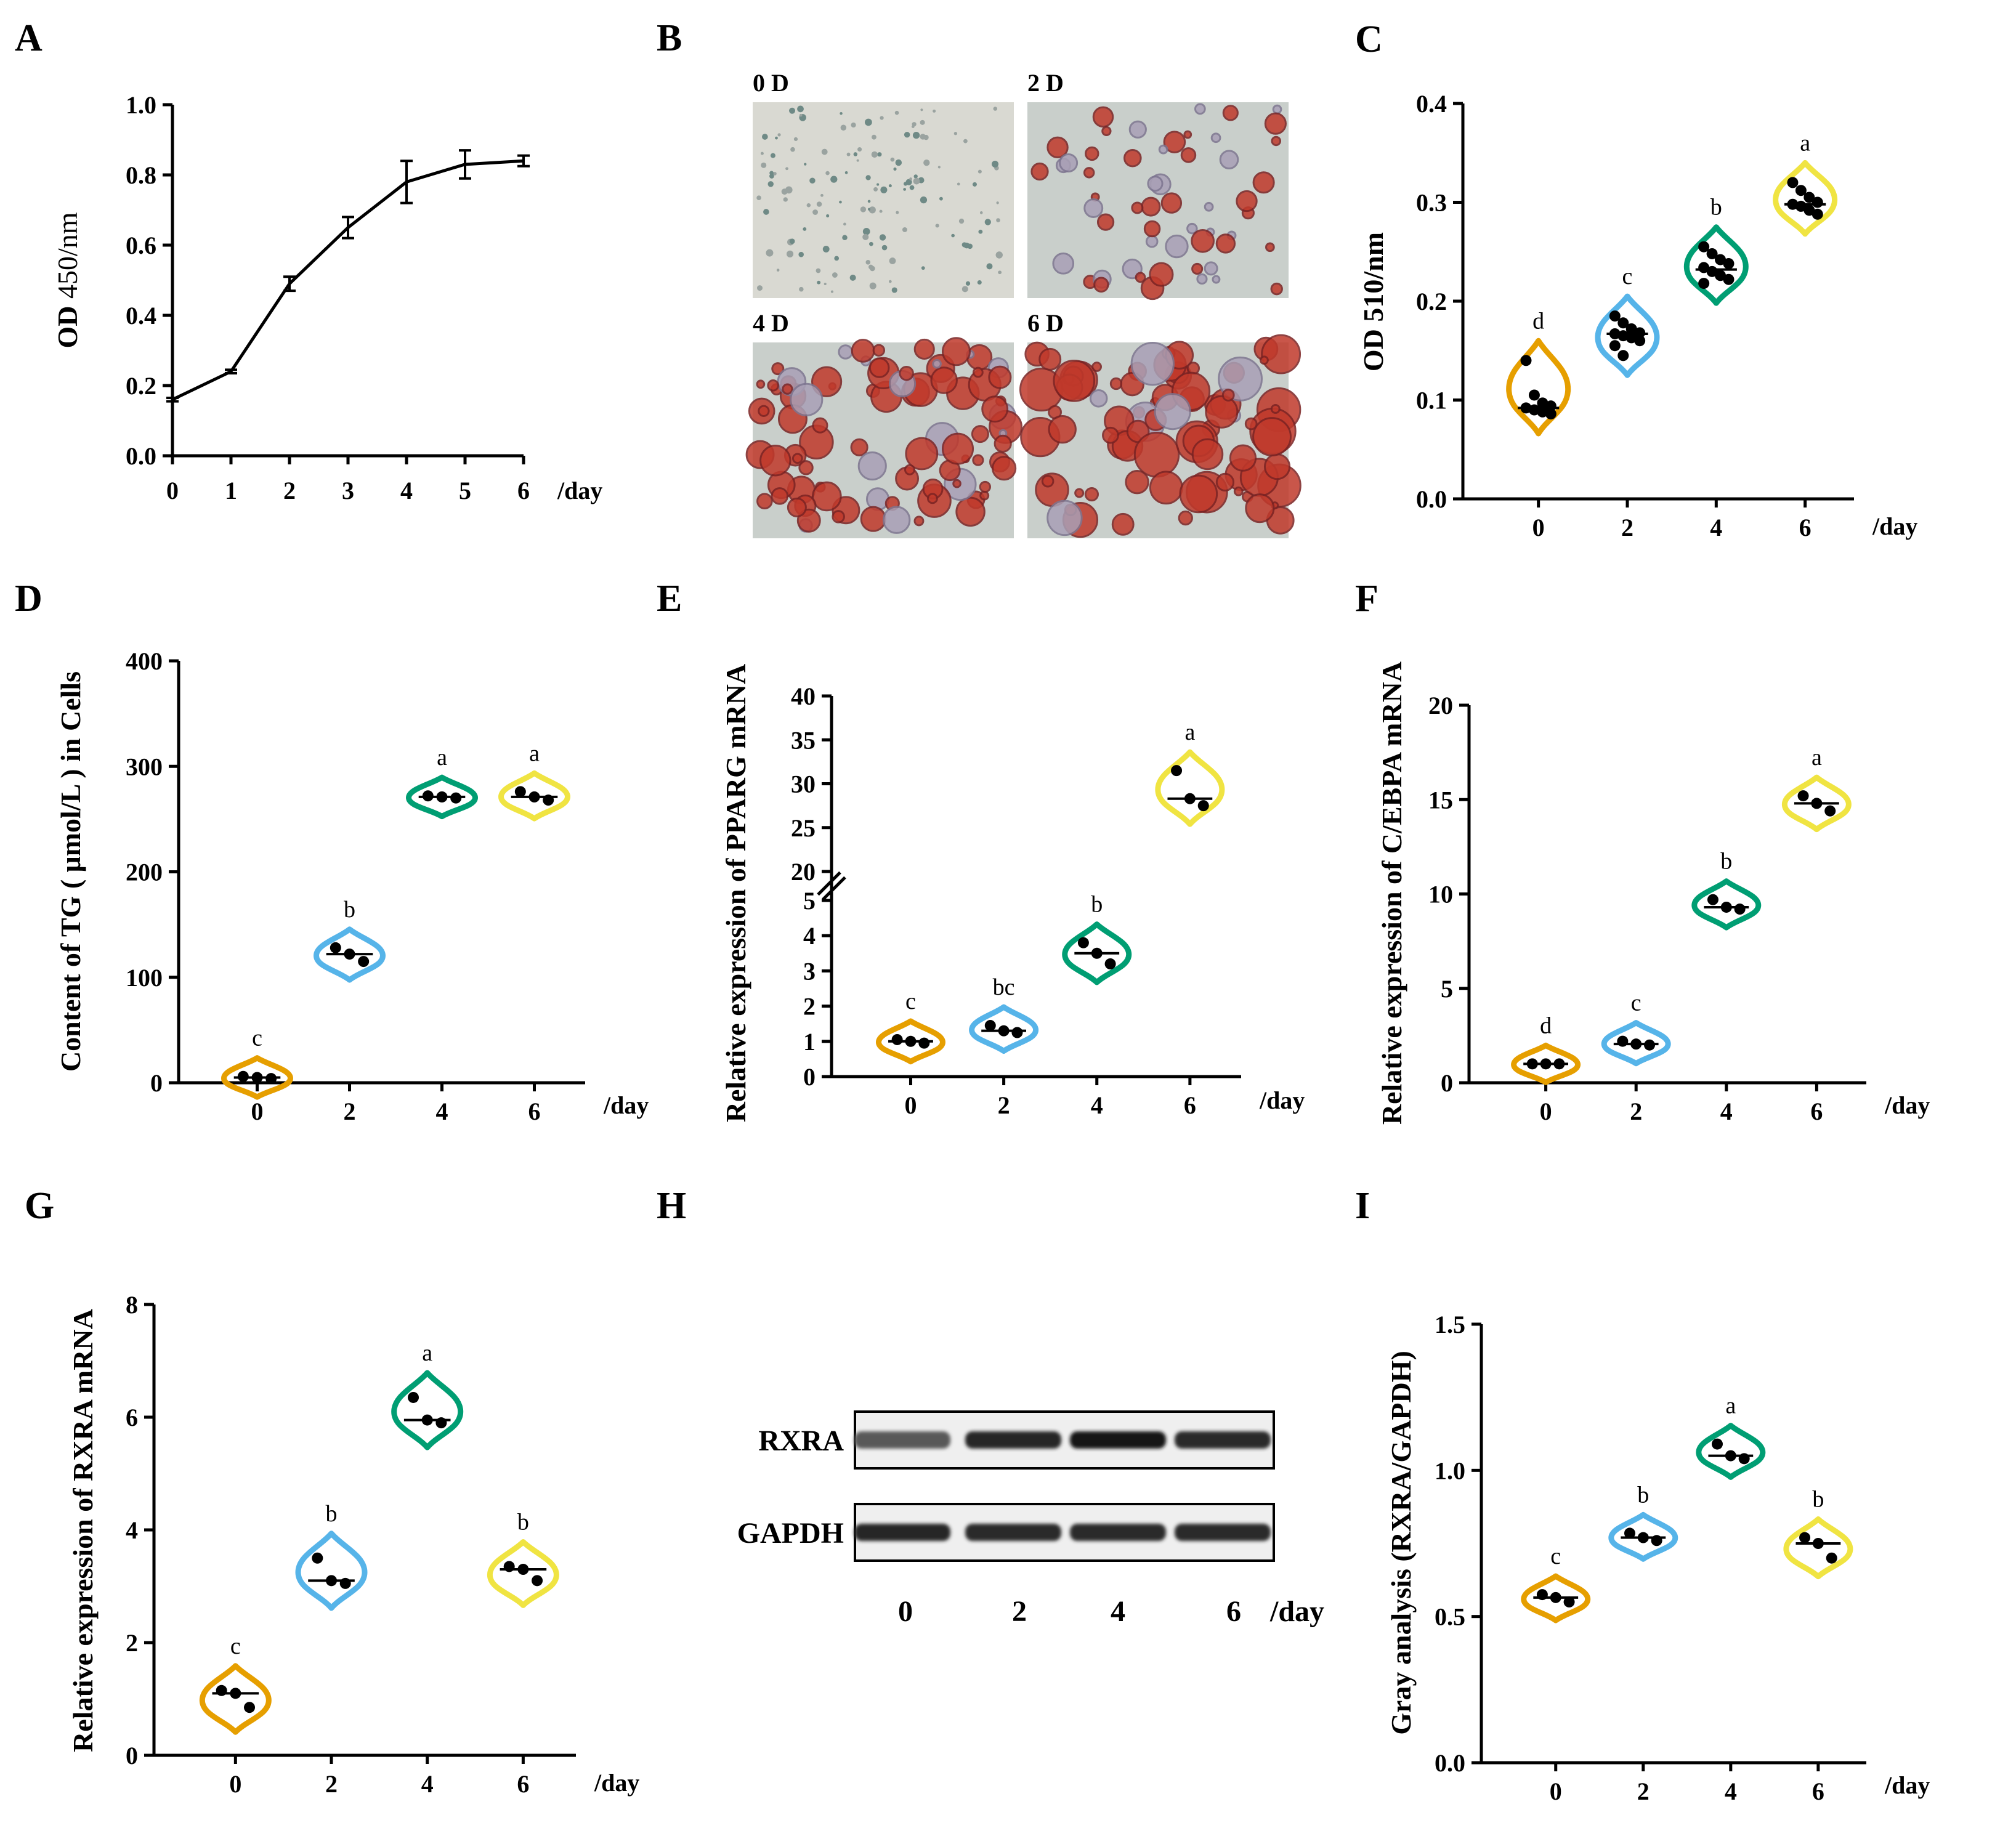 Image resolution: width=2016 pixels, height=1836 pixels. I want to click on x-tick-label: 4, so click(406, 490).